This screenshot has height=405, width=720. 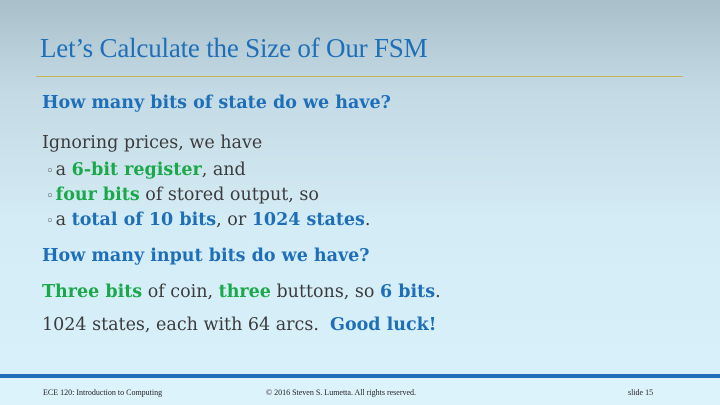 What do you see at coordinates (144, 220) in the screenshot?
I see `total-bits-emphasis: total of 10 bits` at bounding box center [144, 220].